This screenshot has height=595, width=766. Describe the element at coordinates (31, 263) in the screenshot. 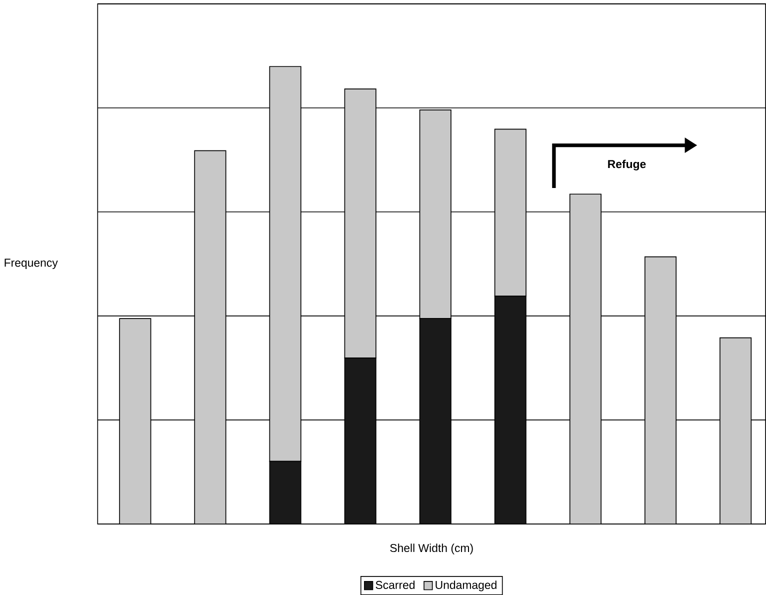

I see `y-axis-title: Frequency` at that location.